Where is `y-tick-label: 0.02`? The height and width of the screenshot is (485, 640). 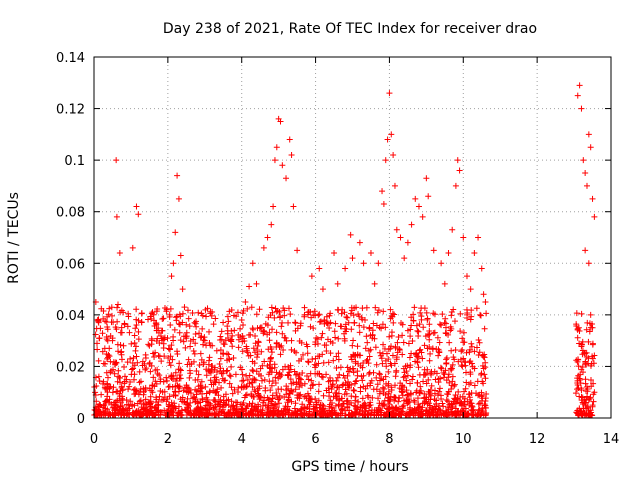
y-tick-label: 0.02 is located at coordinates (70, 367).